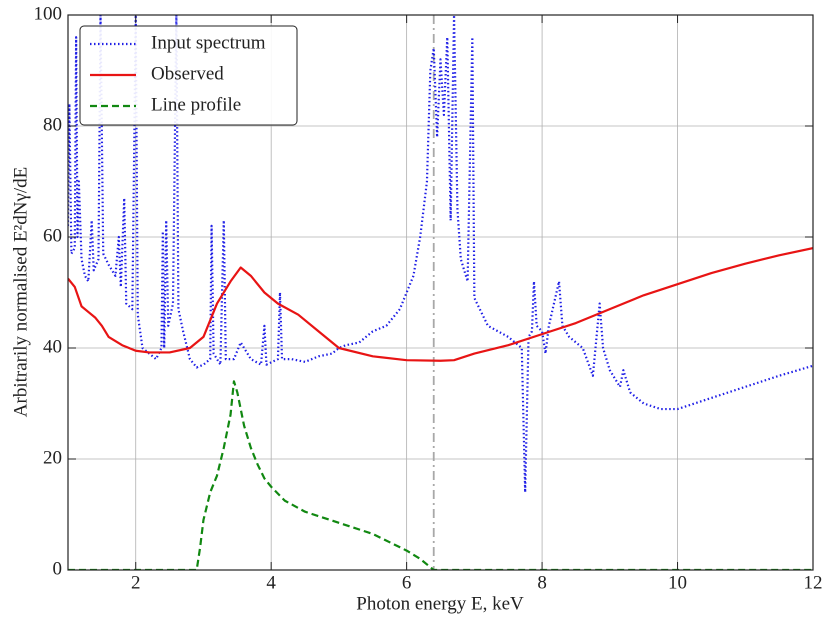 Image resolution: width=831 pixels, height=629 pixels. What do you see at coordinates (20, 292) in the screenshot?
I see `y-axis-label: Arbitrarily normalised E²dNγ/dE` at bounding box center [20, 292].